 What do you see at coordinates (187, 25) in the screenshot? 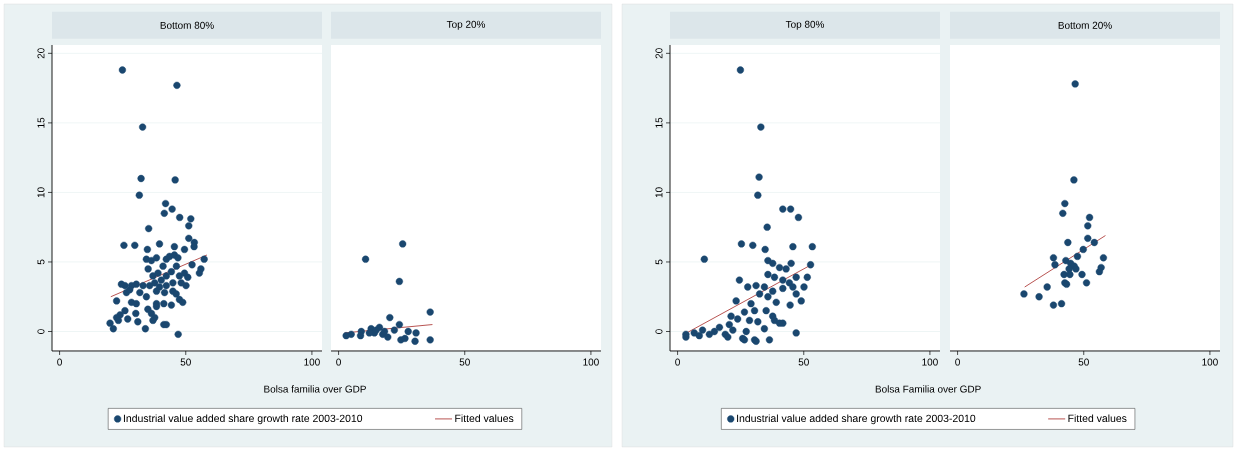
I see `chart-title: Bottom 80%` at bounding box center [187, 25].